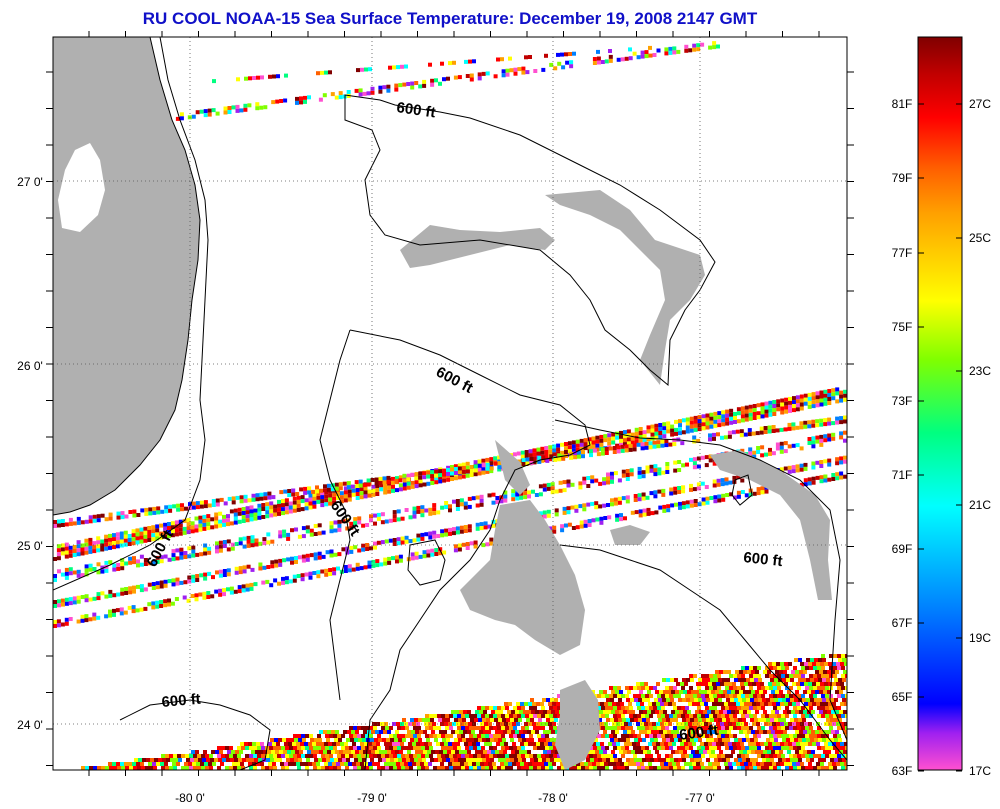  Describe the element at coordinates (625, 287) in the screenshot. I see `abaco-land` at that location.